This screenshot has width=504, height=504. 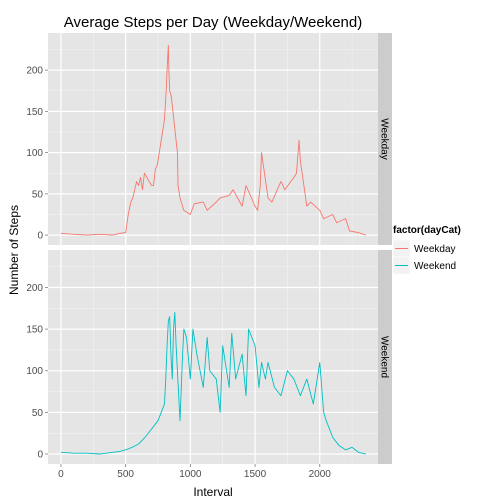 I want to click on legend-label-weekend: Weekend, so click(x=435, y=266).